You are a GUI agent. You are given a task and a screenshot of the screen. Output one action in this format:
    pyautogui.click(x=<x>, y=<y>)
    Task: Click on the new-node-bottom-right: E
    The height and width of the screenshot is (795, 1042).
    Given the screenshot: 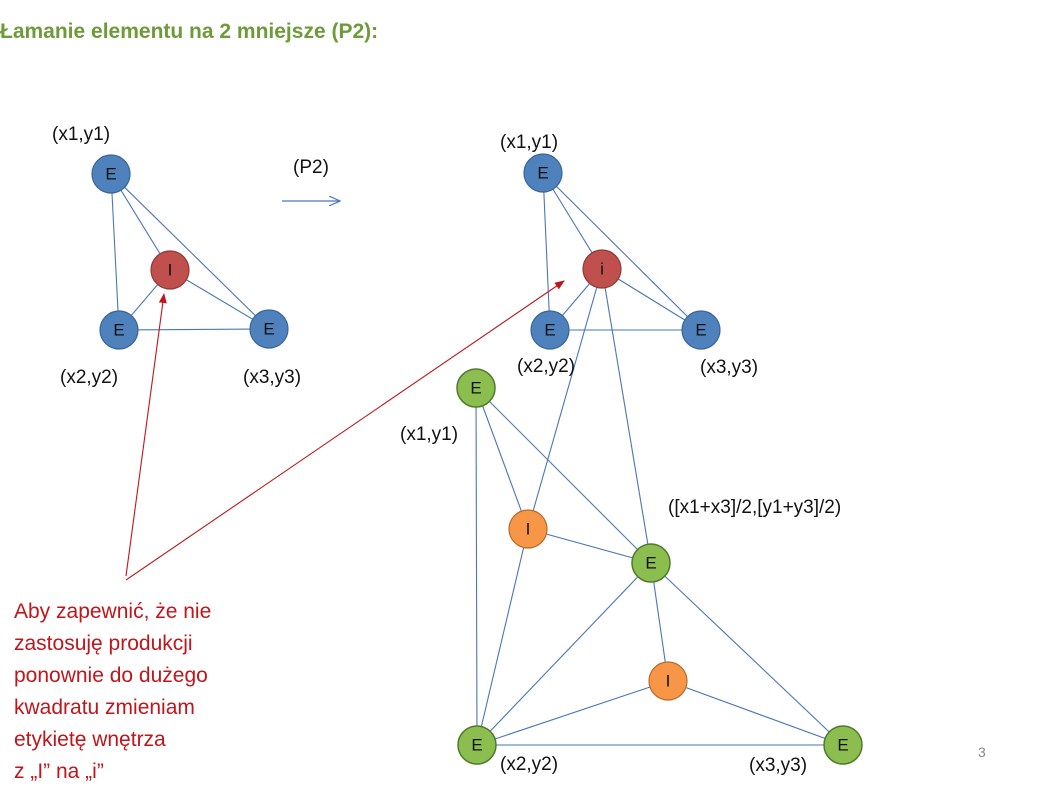 What is the action you would take?
    pyautogui.click(x=843, y=745)
    